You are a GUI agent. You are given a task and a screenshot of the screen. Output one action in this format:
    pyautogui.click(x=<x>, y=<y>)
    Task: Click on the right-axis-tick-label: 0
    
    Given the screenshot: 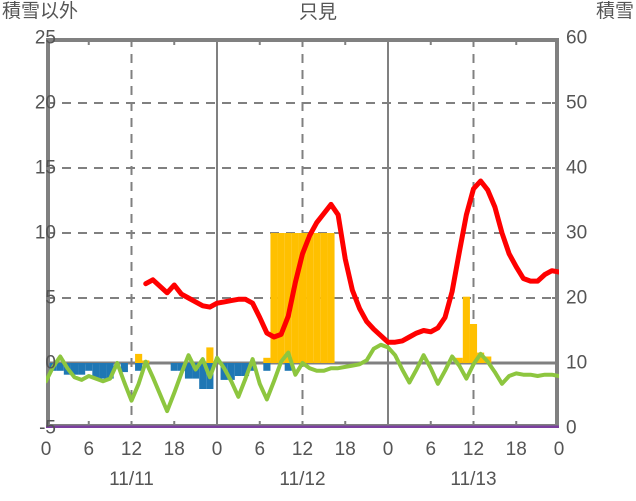 What is the action you would take?
    pyautogui.click(x=571, y=428)
    